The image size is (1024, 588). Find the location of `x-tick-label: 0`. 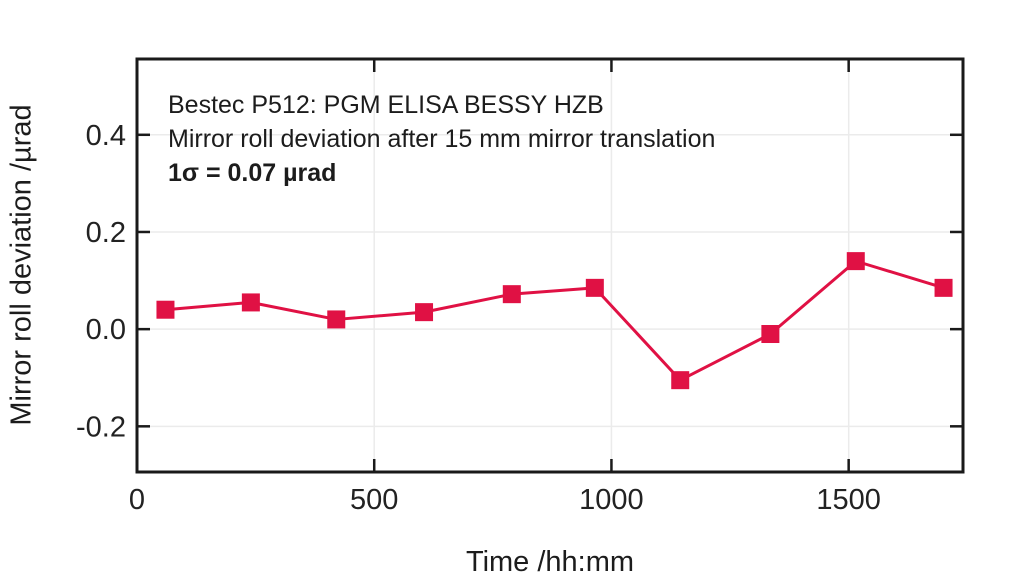

x-tick-label: 0 is located at coordinates (137, 500).